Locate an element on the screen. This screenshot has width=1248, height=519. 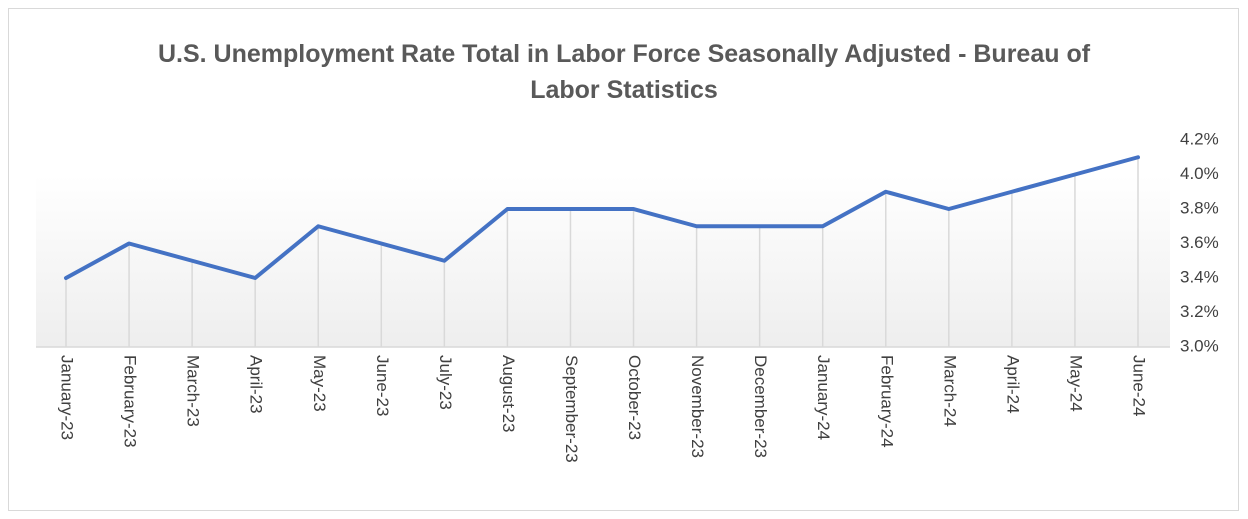
x-tick-label: February-23 is located at coordinates (130, 401).